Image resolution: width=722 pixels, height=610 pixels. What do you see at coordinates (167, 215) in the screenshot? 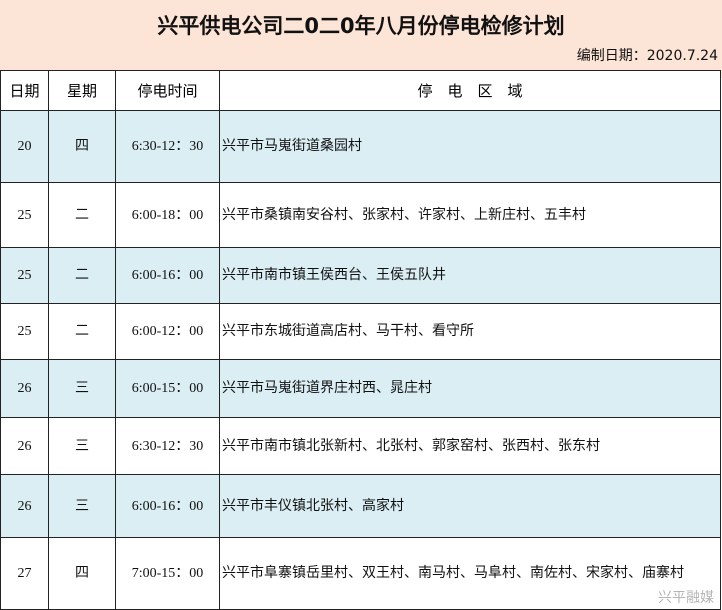
I see `cell-time: 6:00-18：00` at bounding box center [167, 215].